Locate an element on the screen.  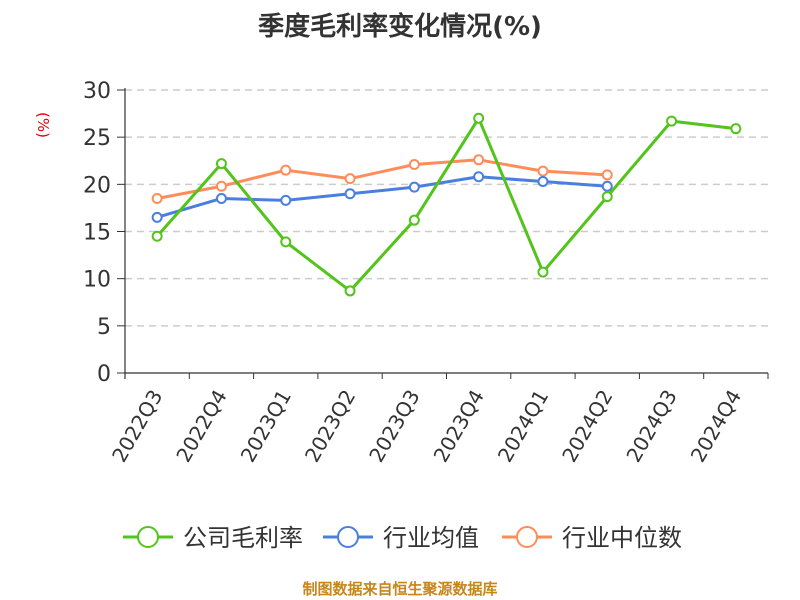
legend-label-2: 行业中位数 is located at coordinates (622, 538).